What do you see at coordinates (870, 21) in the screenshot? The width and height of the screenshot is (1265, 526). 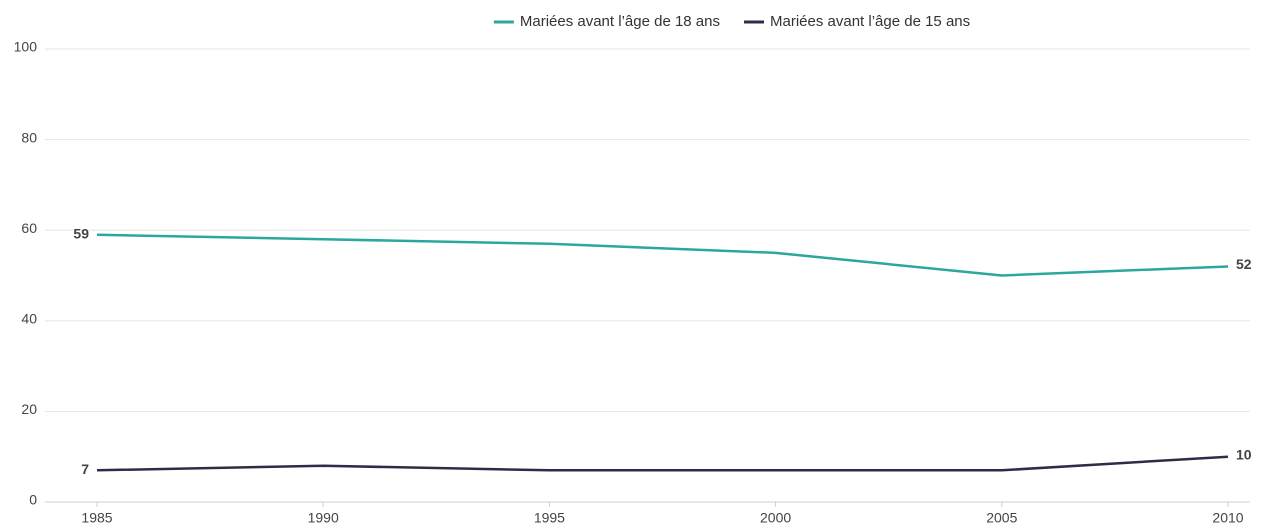 I see `legend-label: Mariées avant l’âge de 15 ans` at bounding box center [870, 21].